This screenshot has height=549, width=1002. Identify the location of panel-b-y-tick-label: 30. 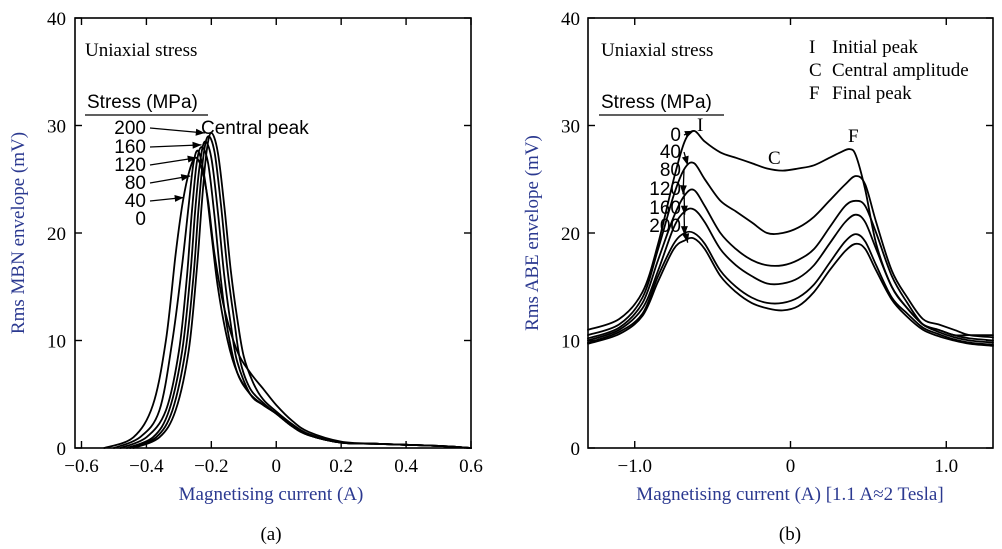
(570, 127).